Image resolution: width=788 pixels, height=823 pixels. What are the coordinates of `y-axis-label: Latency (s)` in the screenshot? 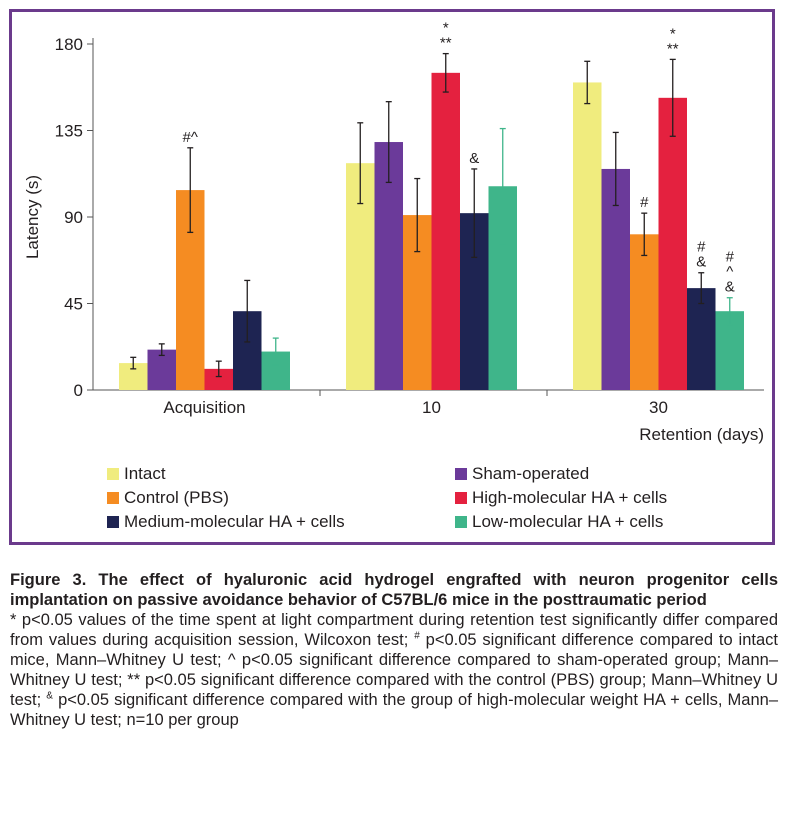 It's located at (32, 217).